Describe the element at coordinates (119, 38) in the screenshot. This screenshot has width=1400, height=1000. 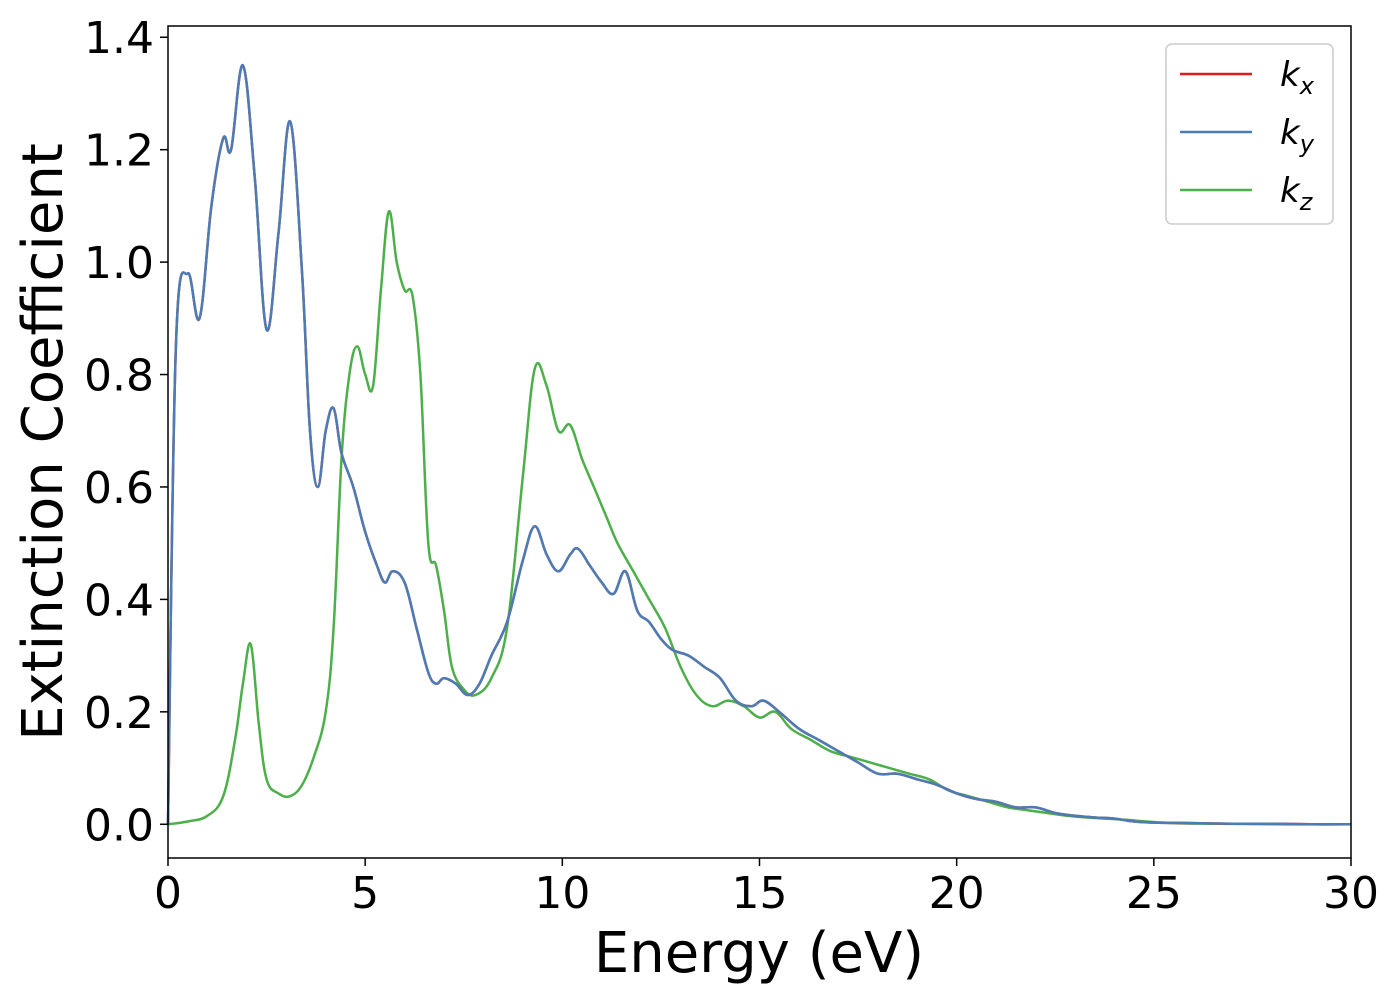
I see `y-tick-label: 1.4` at that location.